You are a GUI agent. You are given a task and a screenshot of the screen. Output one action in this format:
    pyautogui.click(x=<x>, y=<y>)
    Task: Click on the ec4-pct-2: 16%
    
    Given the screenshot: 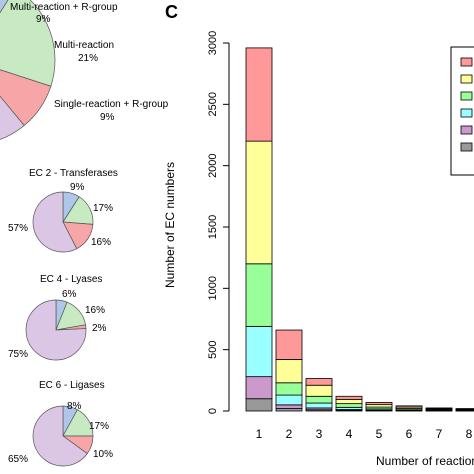 What is the action you would take?
    pyautogui.click(x=95, y=310)
    